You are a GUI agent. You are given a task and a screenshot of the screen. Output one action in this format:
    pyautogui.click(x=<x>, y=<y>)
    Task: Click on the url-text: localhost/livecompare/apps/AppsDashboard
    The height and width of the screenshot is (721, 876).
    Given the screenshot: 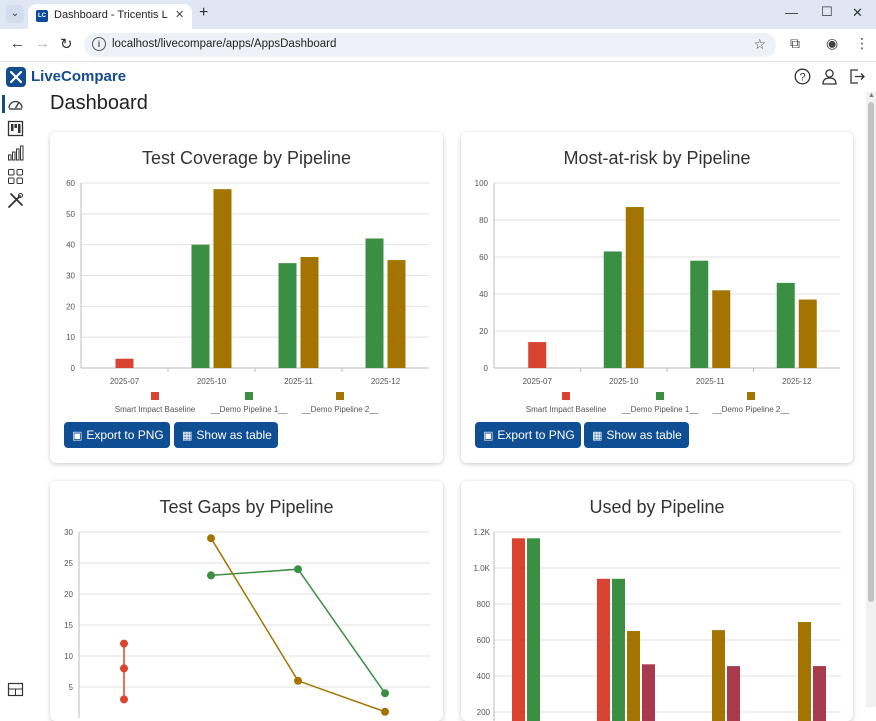 What is the action you would take?
    pyautogui.click(x=224, y=44)
    